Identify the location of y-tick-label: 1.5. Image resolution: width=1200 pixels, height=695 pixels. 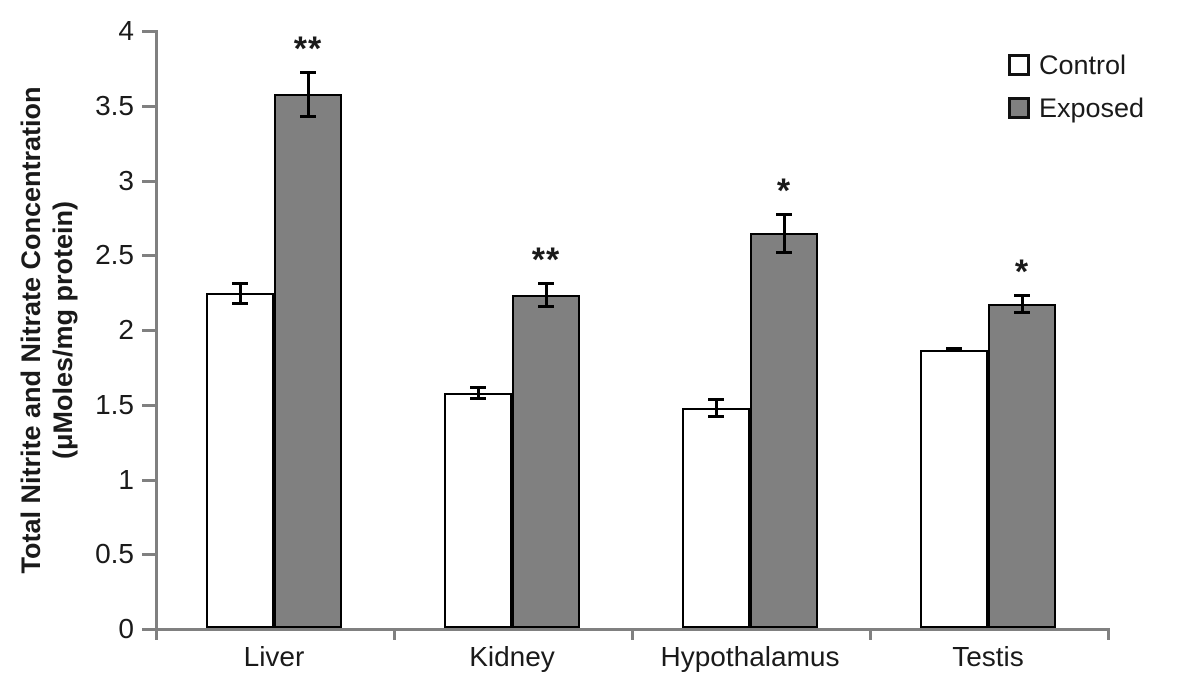
(114, 404).